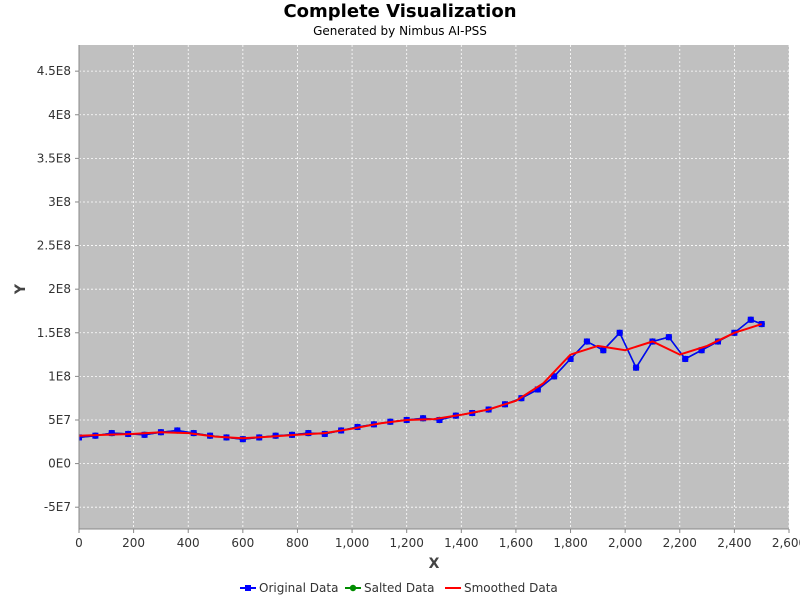 This screenshot has width=800, height=600. I want to click on y-tick-label: 4.5E8, so click(54, 71).